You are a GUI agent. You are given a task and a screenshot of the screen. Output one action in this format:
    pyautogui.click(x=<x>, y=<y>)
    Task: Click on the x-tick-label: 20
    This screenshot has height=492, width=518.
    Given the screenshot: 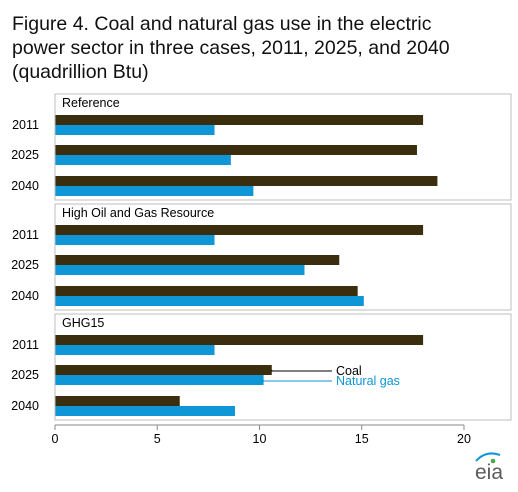 What is the action you would take?
    pyautogui.click(x=464, y=439)
    